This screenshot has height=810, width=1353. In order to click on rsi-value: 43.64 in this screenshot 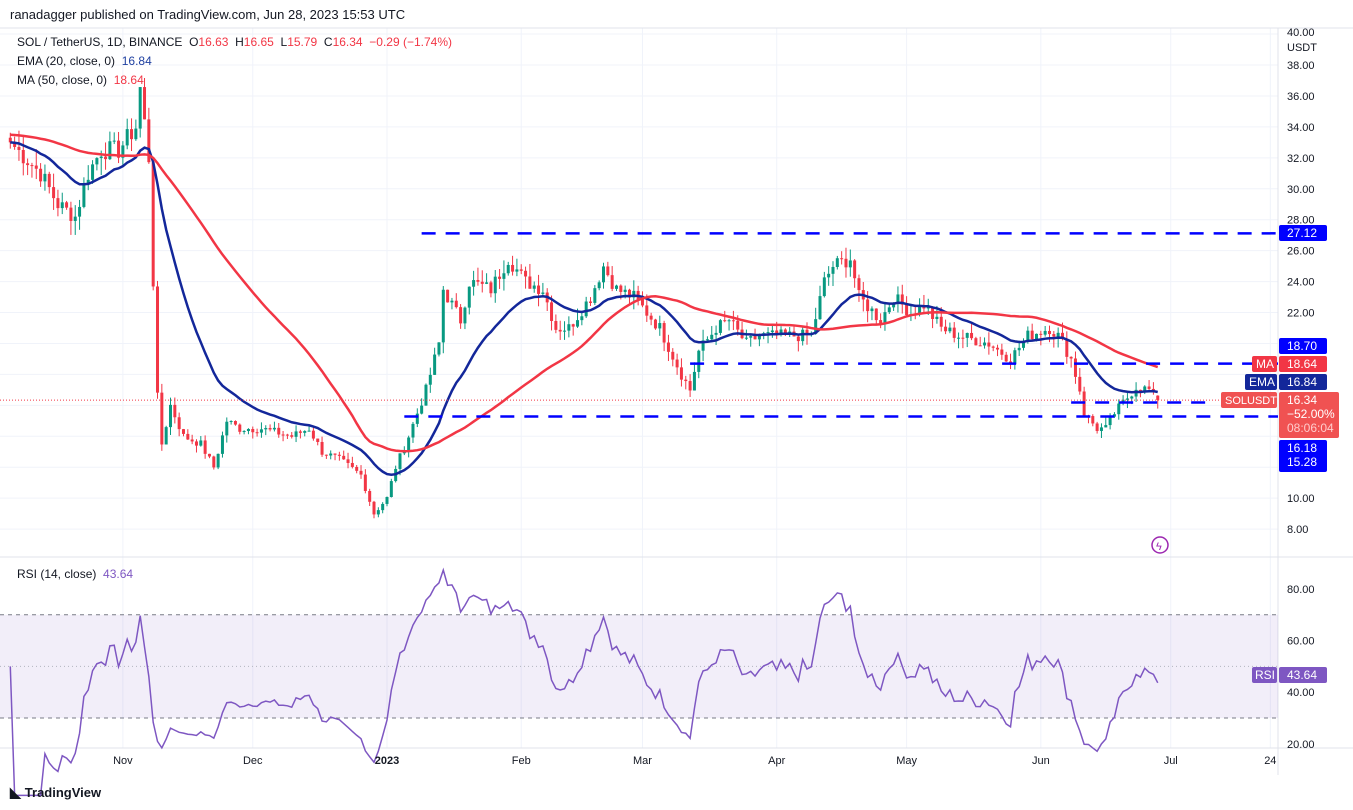, I will do `click(118, 574)`.